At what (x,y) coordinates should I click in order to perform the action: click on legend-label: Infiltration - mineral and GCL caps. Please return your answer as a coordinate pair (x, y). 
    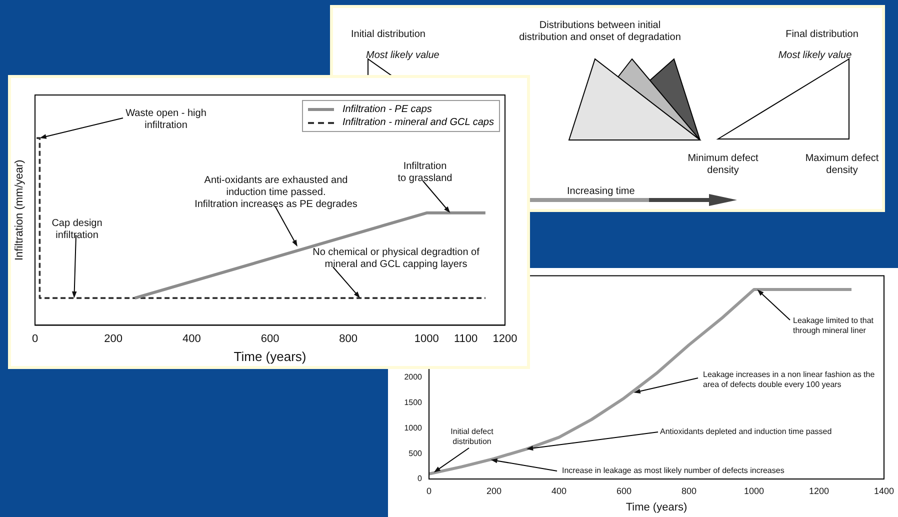
    Looking at the image, I should click on (417, 122).